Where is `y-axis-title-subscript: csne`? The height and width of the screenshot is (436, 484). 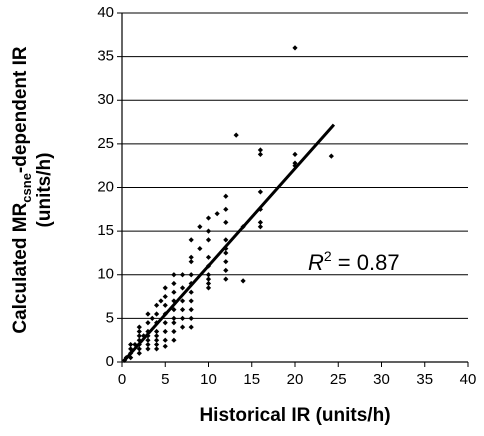 y-axis-title-subscript: csne is located at coordinates (26, 188).